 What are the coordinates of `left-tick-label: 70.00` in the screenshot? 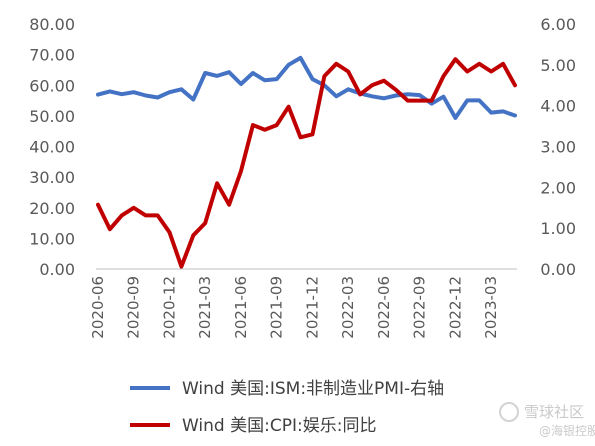 It's located at (52, 55).